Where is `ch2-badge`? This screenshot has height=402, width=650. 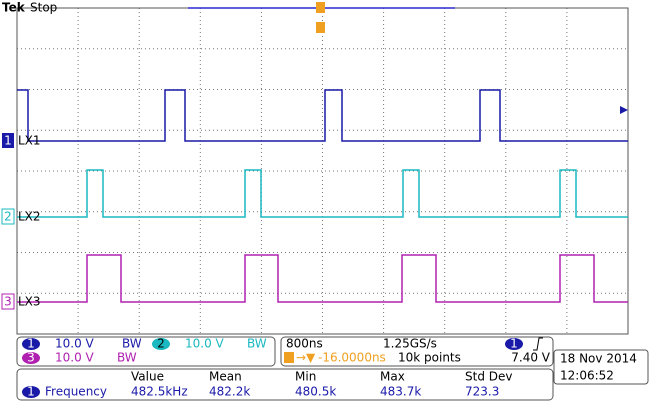 ch2-badge is located at coordinates (161, 344).